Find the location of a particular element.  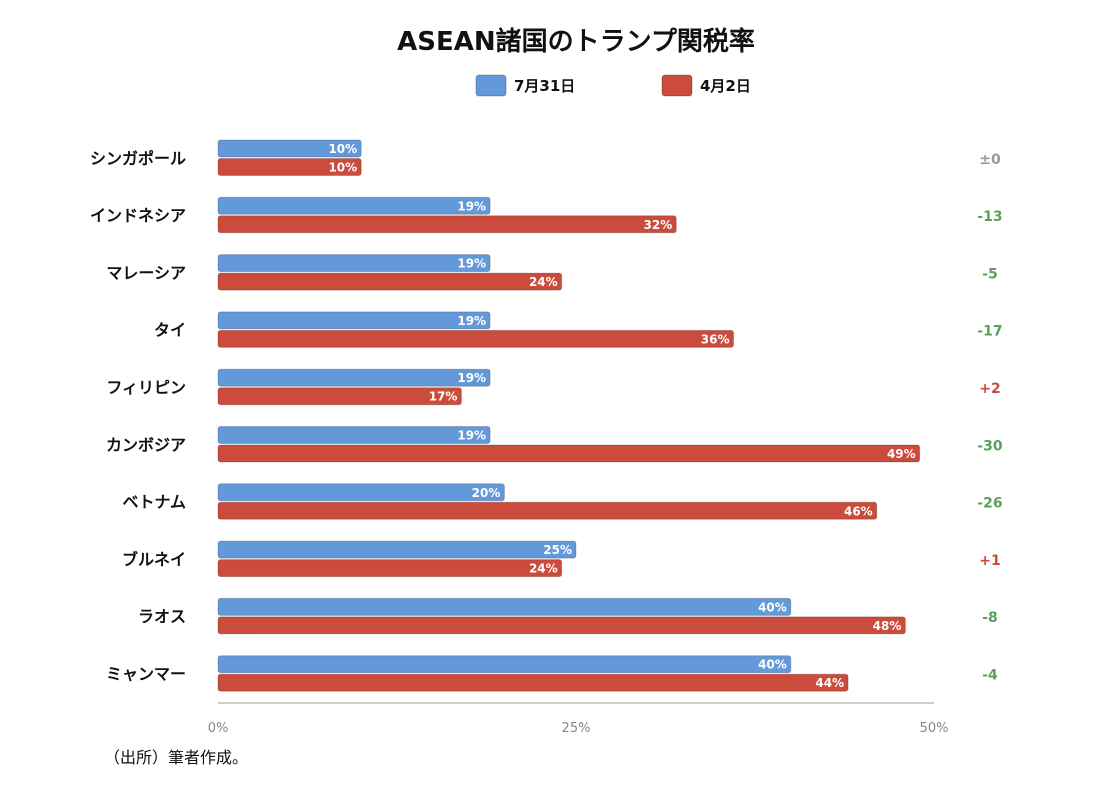

bar-value-label: 36% is located at coordinates (715, 339).